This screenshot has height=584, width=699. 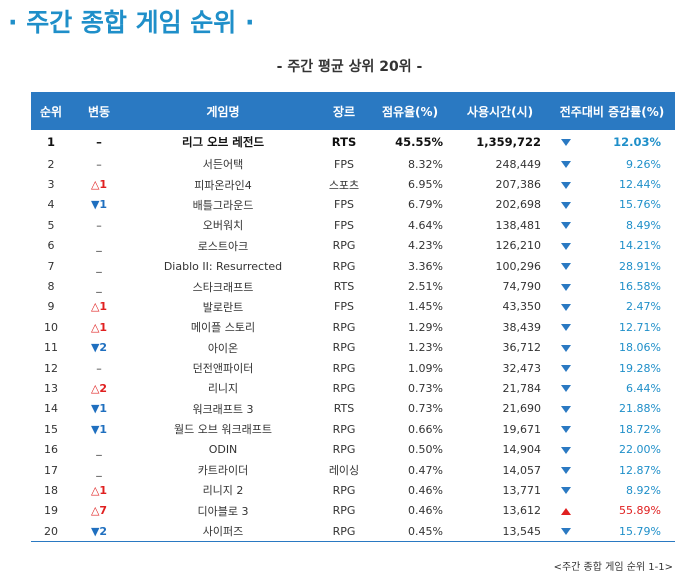 I want to click on cell-hours: 21,690, so click(x=522, y=409).